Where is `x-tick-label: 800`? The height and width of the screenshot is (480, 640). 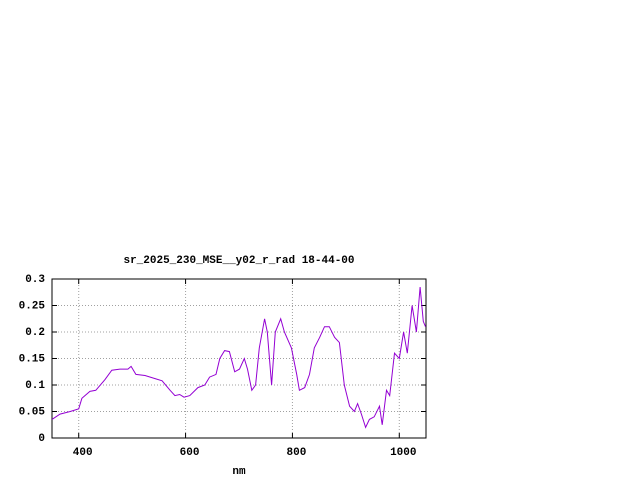
x-tick-label: 800 is located at coordinates (297, 453).